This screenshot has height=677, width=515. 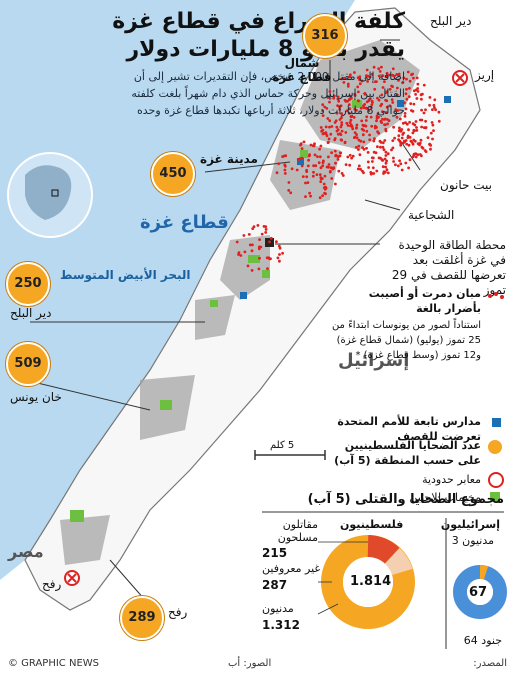 I want to click on urban-gaza-city, so click(x=305, y=175).